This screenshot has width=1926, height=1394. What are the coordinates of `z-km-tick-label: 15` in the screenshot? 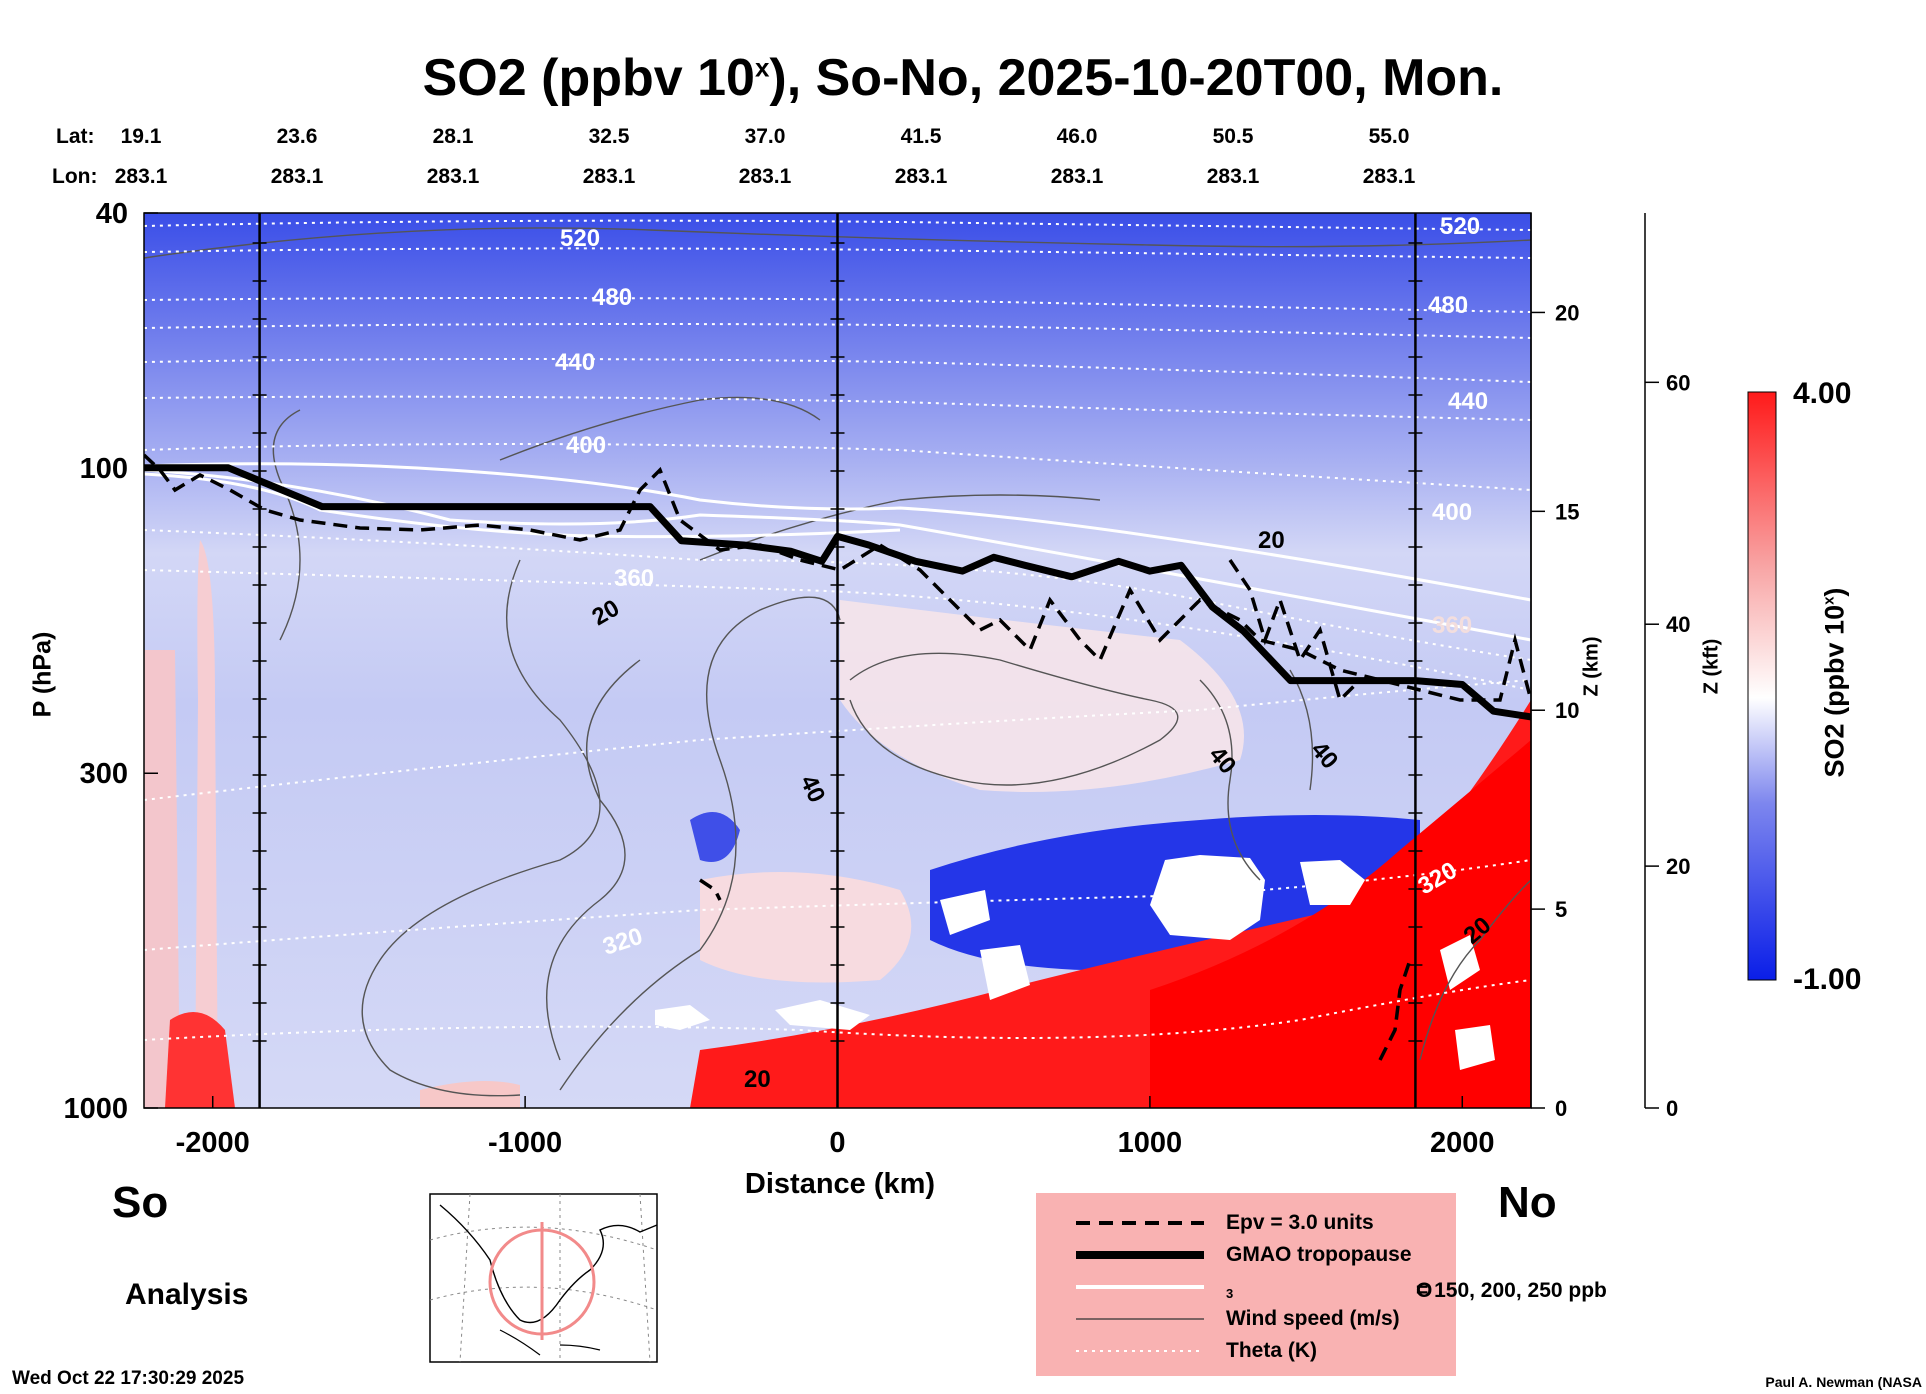 It's located at (1567, 511).